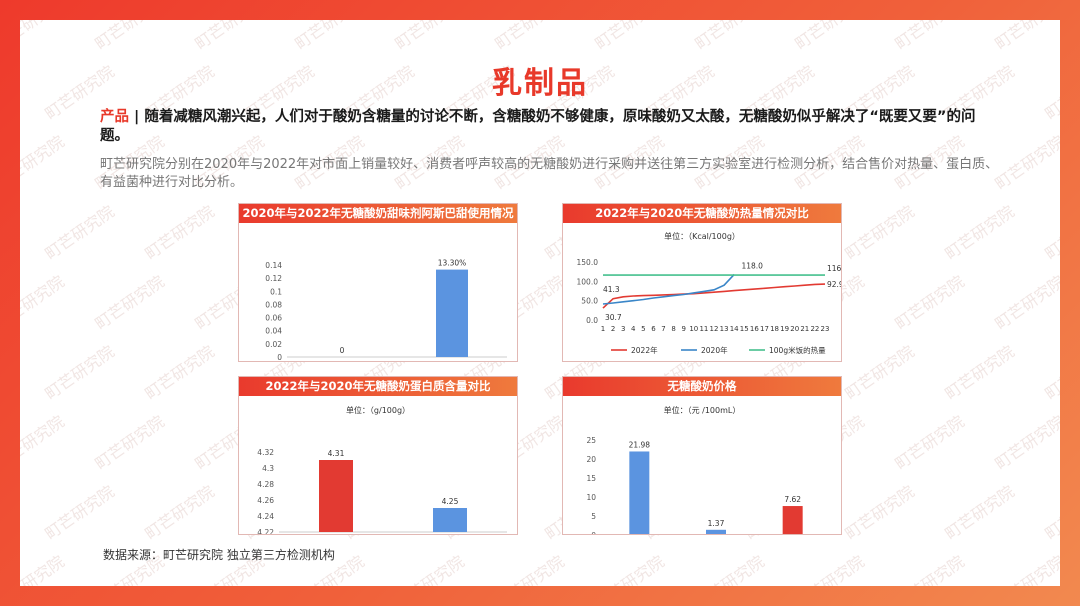  Describe the element at coordinates (591, 478) in the screenshot. I see `y-tick-label: 15` at that location.